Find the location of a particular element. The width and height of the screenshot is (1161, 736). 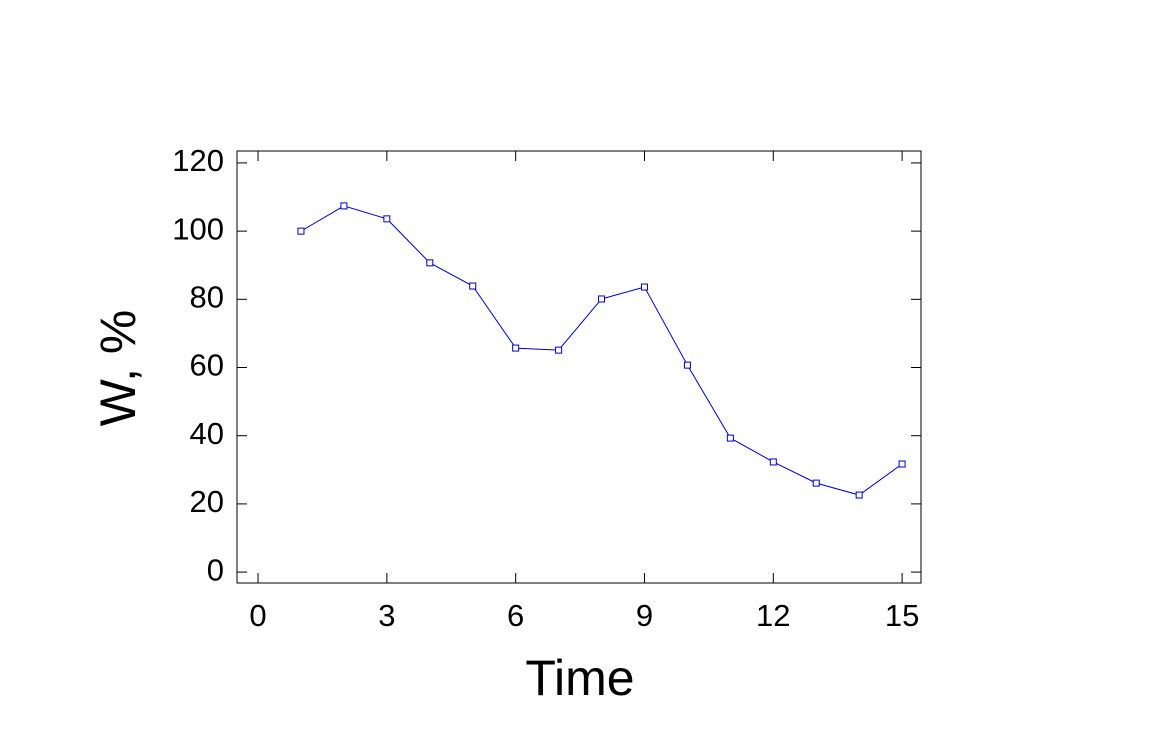

y-tick-label: 60 is located at coordinates (207, 365).